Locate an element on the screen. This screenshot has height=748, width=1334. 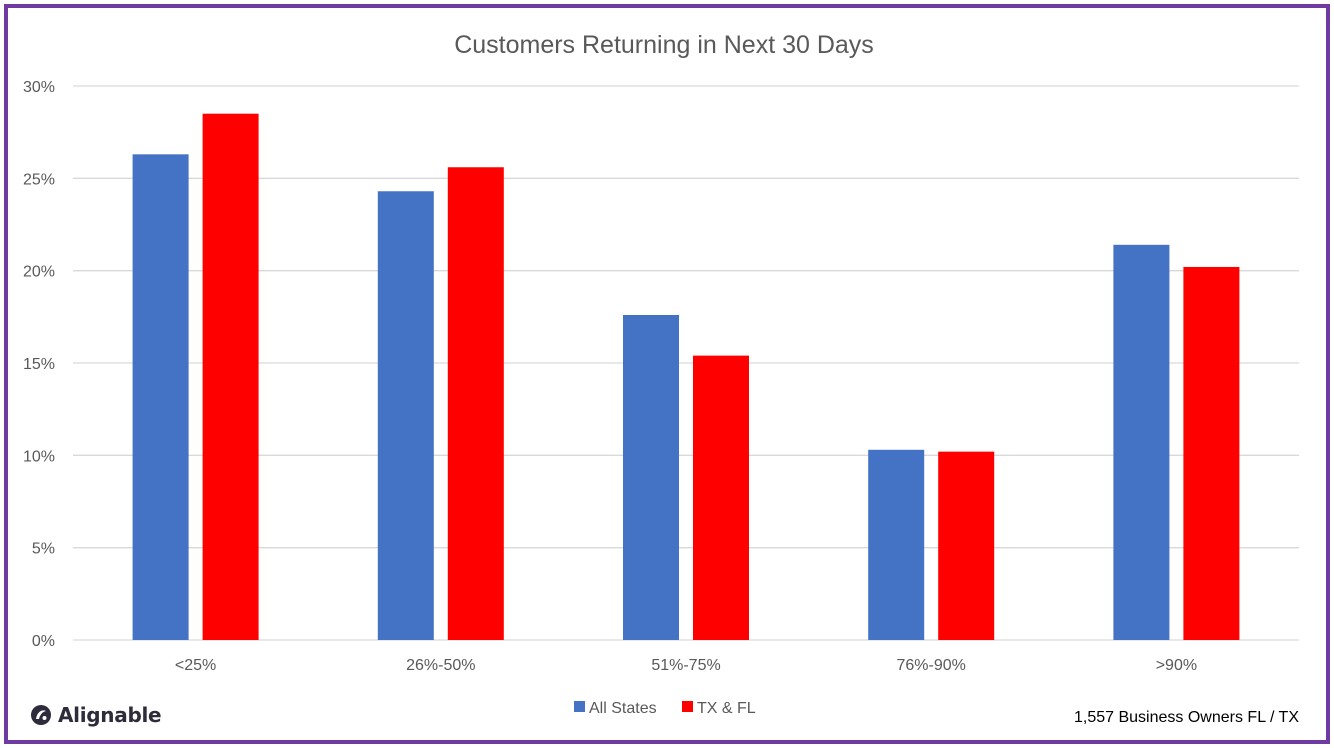
x-tick-label: 51%-75% is located at coordinates (685, 665).